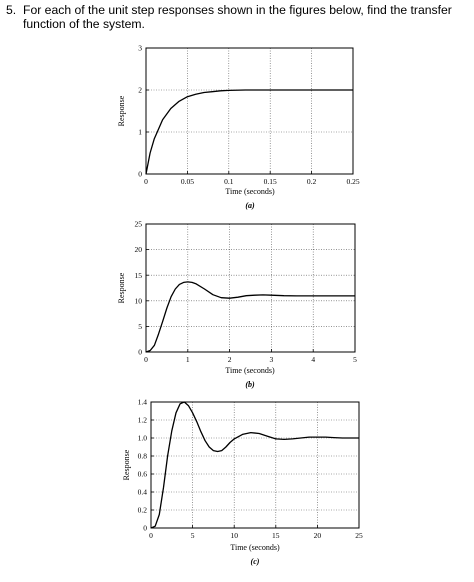 This screenshot has width=474, height=582. Describe the element at coordinates (139, 249) in the screenshot. I see `y-tick-label: 20` at that location.